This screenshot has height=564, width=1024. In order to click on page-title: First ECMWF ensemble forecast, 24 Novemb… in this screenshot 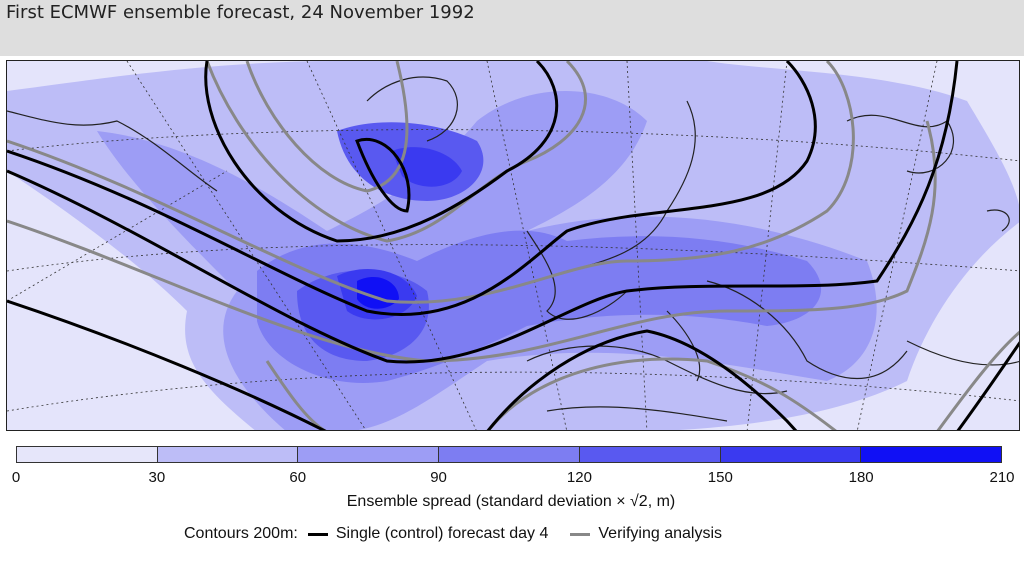, I will do `click(240, 12)`.